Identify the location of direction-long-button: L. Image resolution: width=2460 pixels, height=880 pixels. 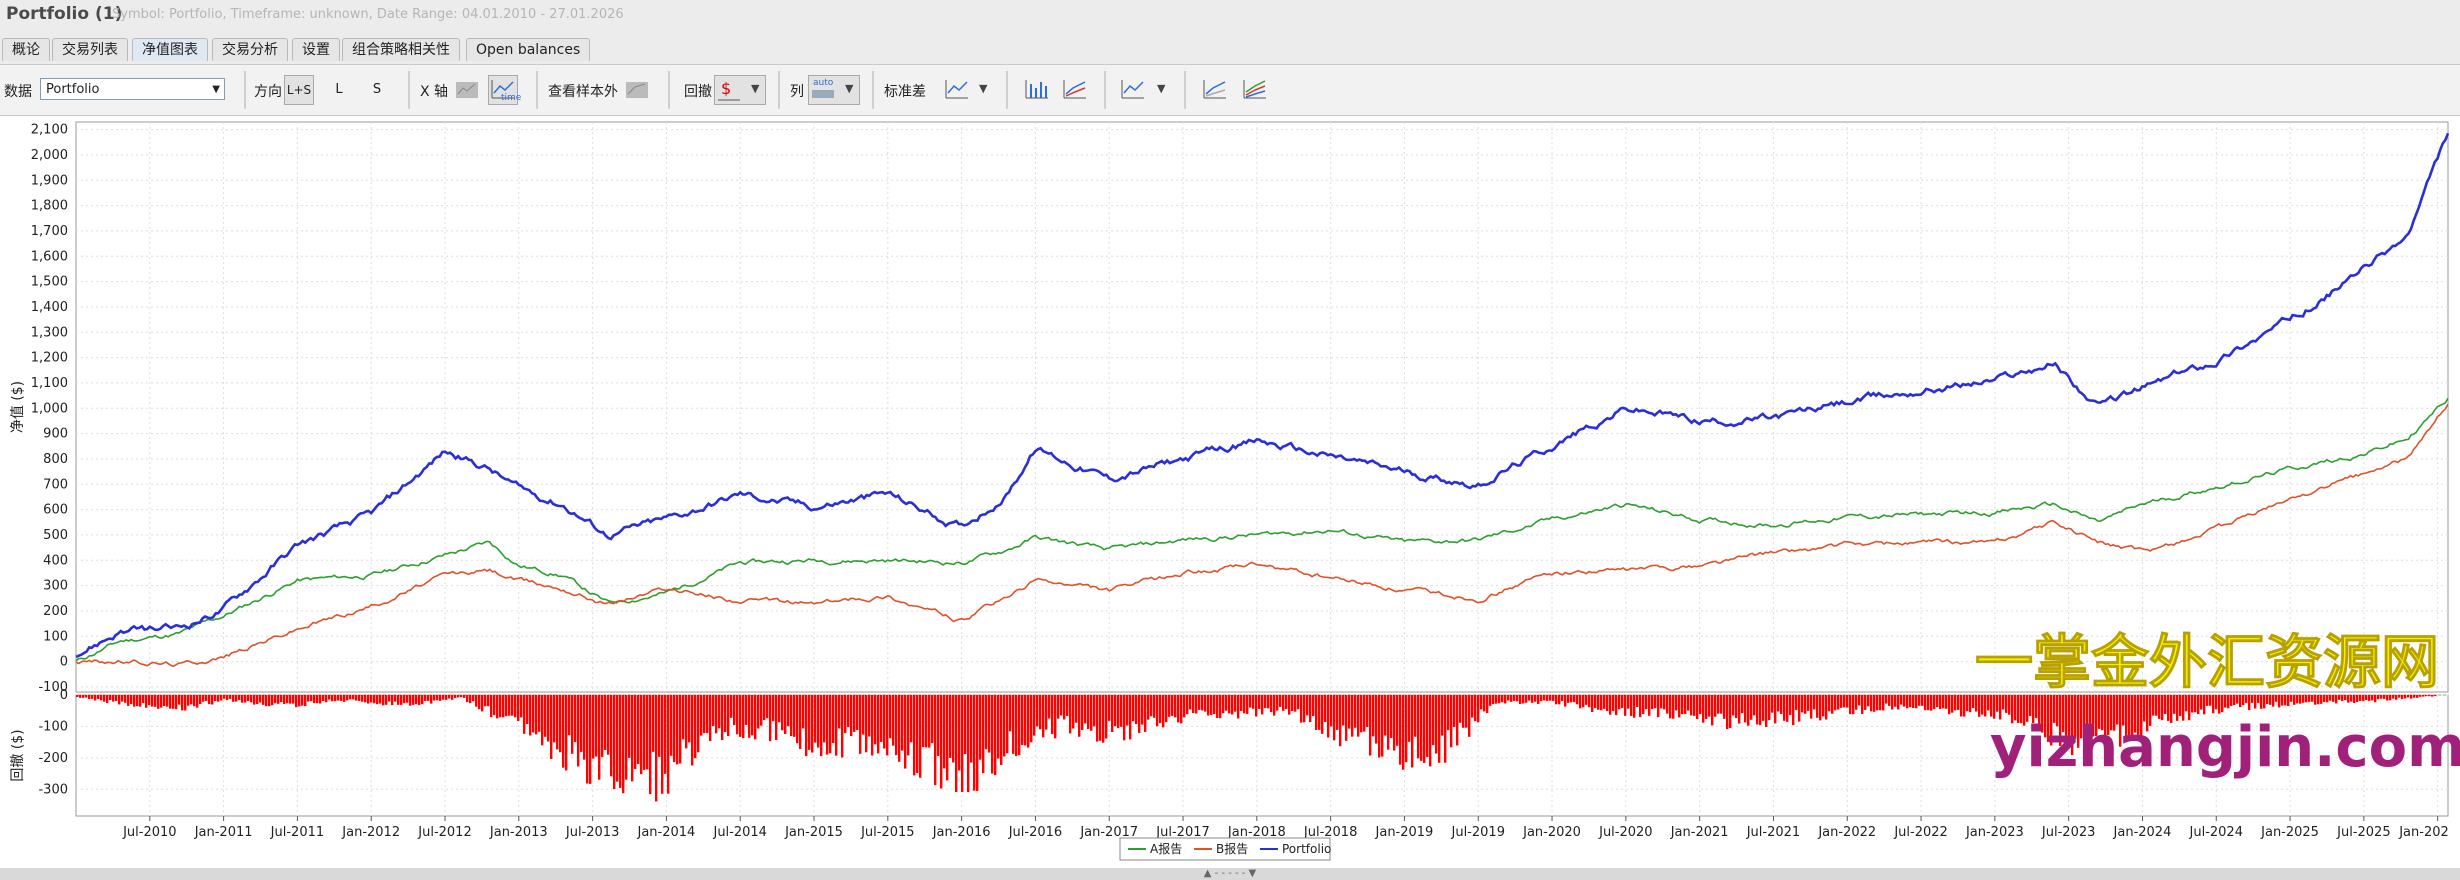
(339, 89).